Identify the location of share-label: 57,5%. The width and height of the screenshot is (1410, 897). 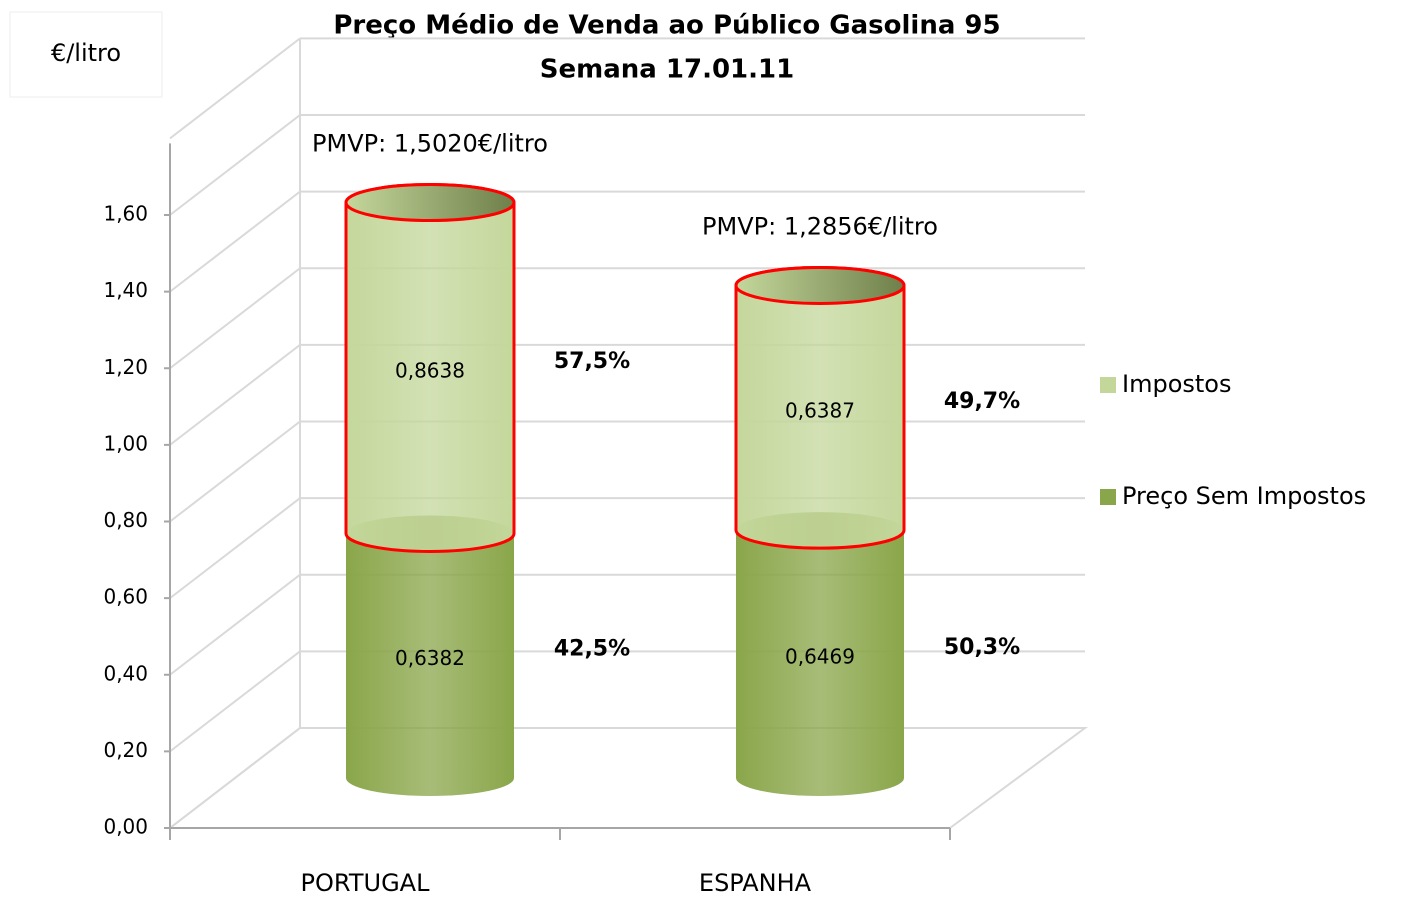
(592, 361).